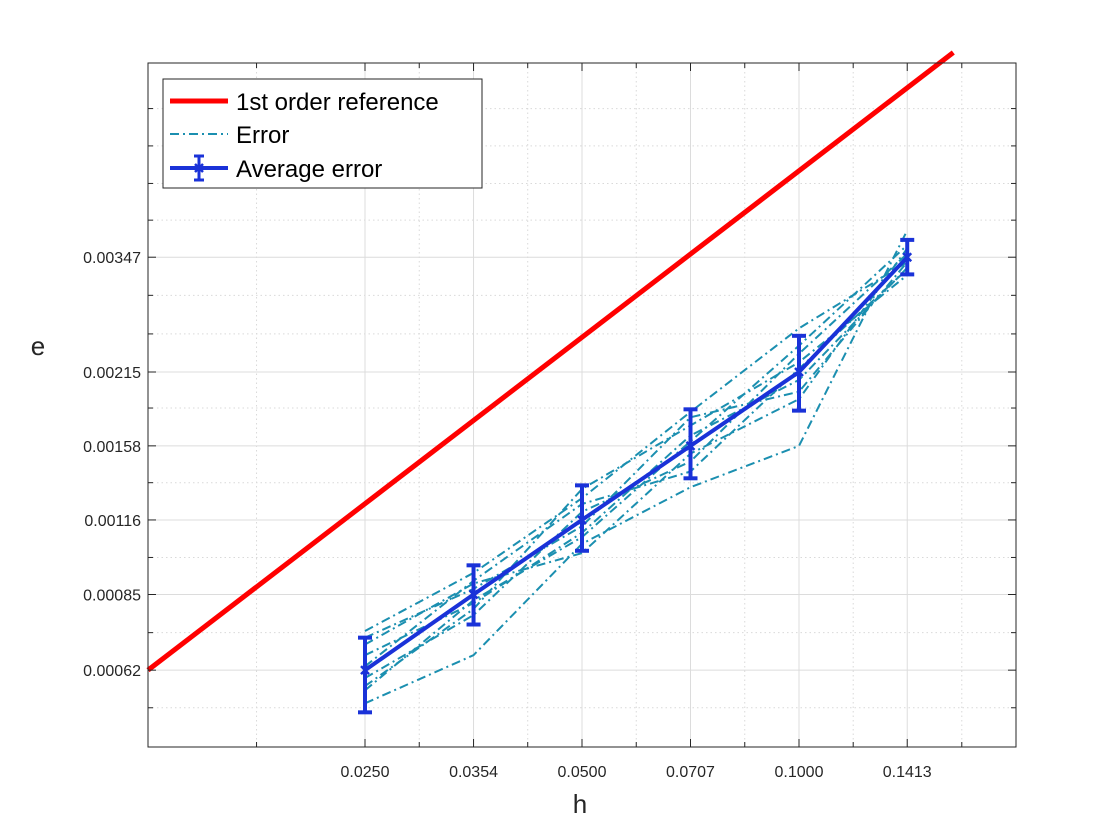 The height and width of the screenshot is (840, 1120). What do you see at coordinates (322, 133) in the screenshot?
I see `legend: 1st order reference Error Average error` at bounding box center [322, 133].